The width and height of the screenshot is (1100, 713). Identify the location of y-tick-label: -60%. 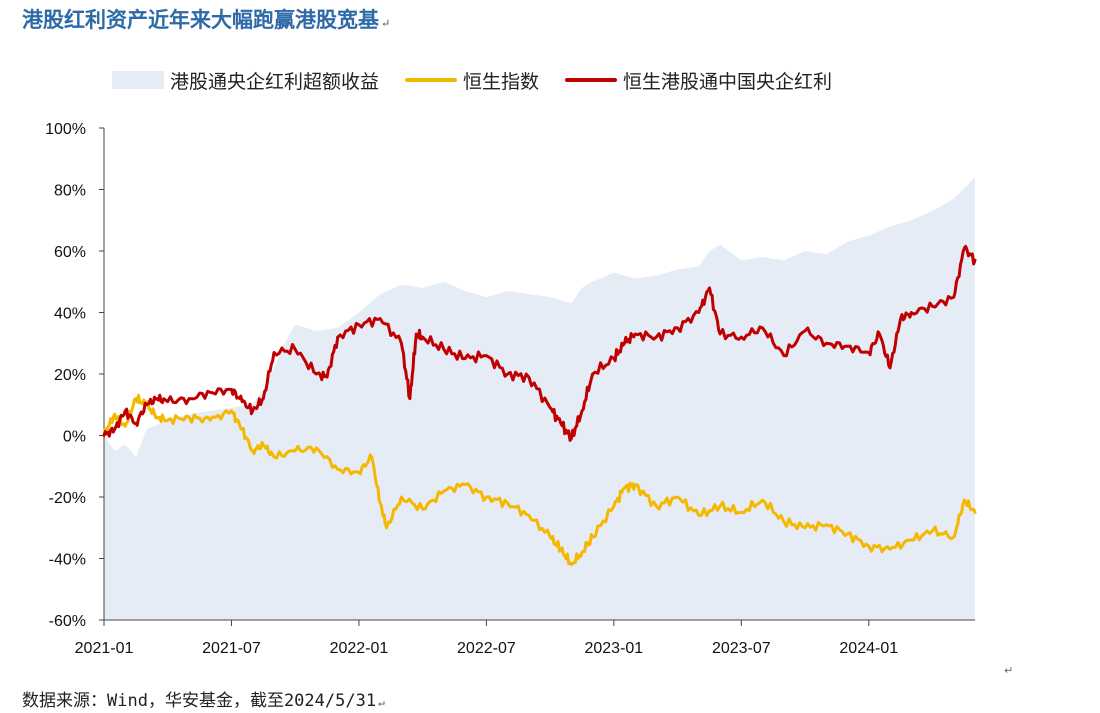
(67, 621).